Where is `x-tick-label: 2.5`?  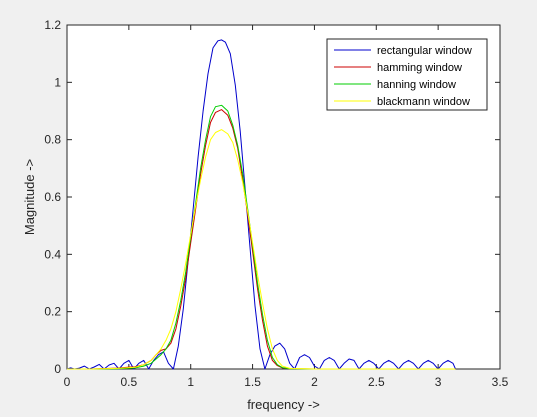 x-tick-label: 2.5 is located at coordinates (376, 382).